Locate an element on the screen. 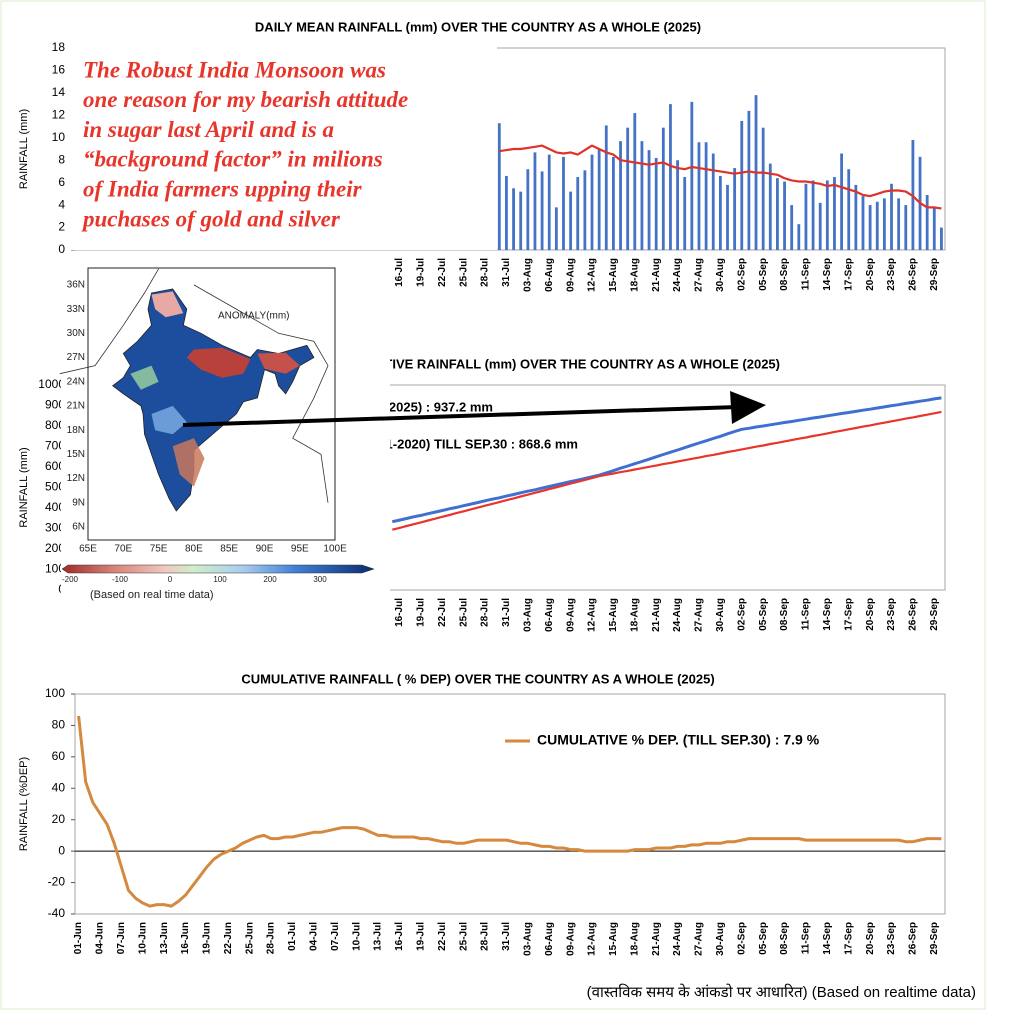  colorbar-label: 100 is located at coordinates (220, 579).